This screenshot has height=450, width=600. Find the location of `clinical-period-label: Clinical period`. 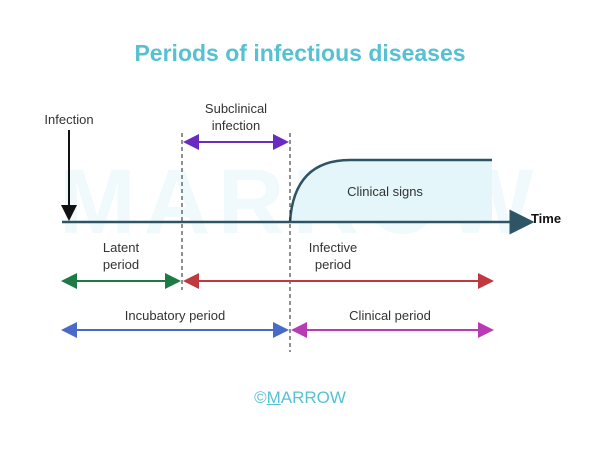

clinical-period-label: Clinical period is located at coordinates (390, 315).